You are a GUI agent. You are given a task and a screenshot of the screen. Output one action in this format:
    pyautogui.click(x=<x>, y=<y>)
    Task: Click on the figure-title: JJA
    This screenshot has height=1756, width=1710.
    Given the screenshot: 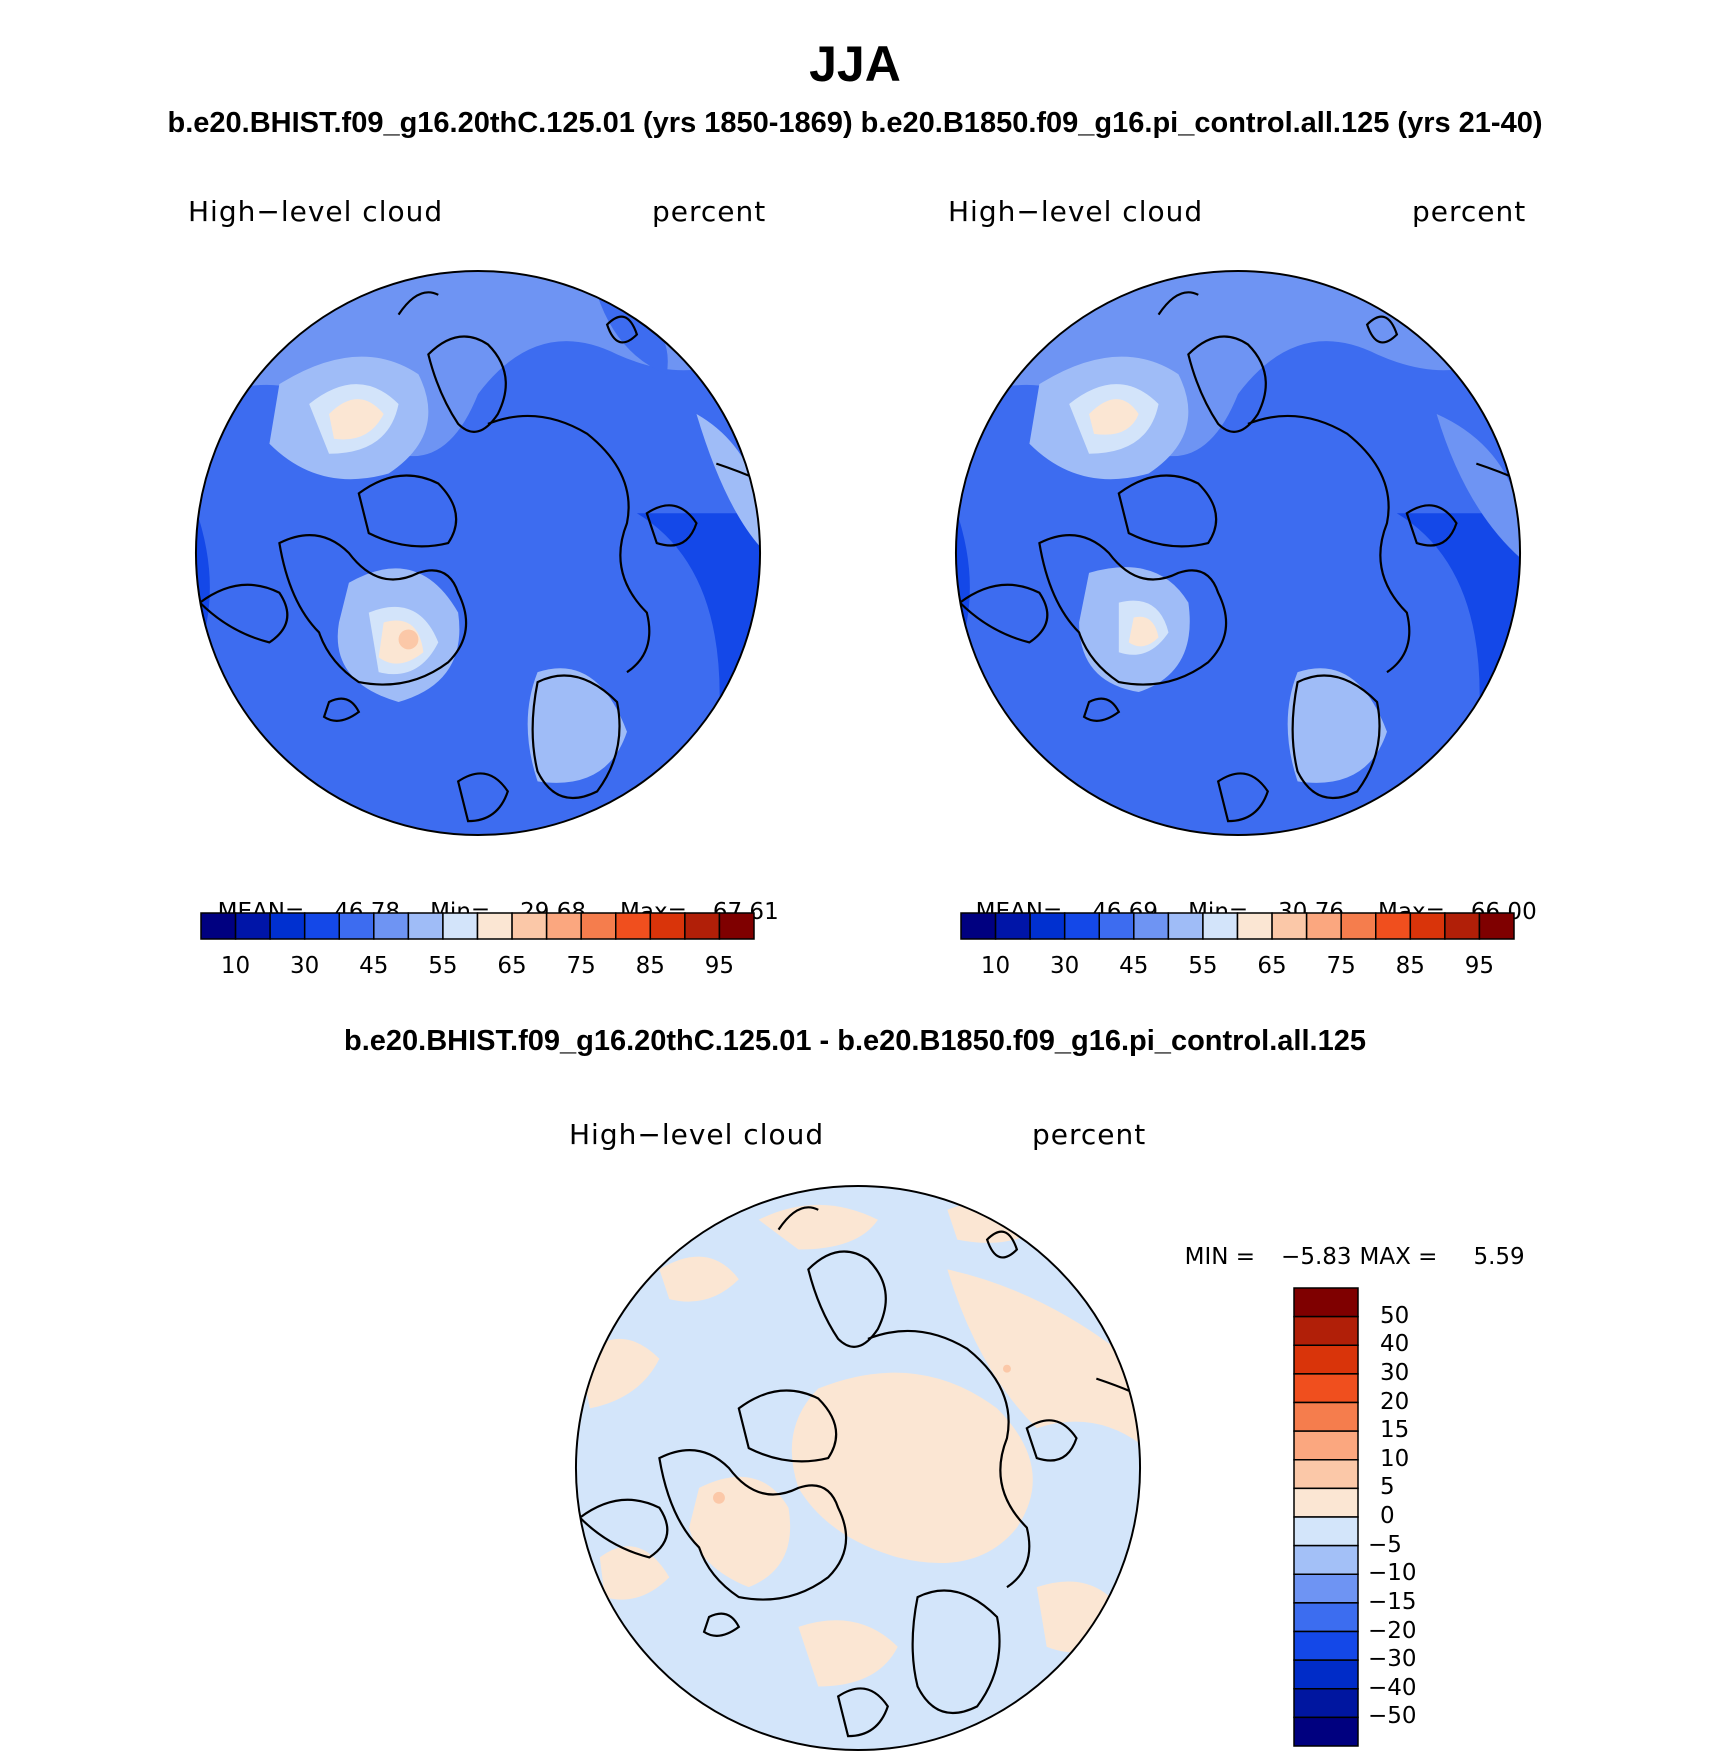 What is the action you would take?
    pyautogui.click(x=855, y=64)
    